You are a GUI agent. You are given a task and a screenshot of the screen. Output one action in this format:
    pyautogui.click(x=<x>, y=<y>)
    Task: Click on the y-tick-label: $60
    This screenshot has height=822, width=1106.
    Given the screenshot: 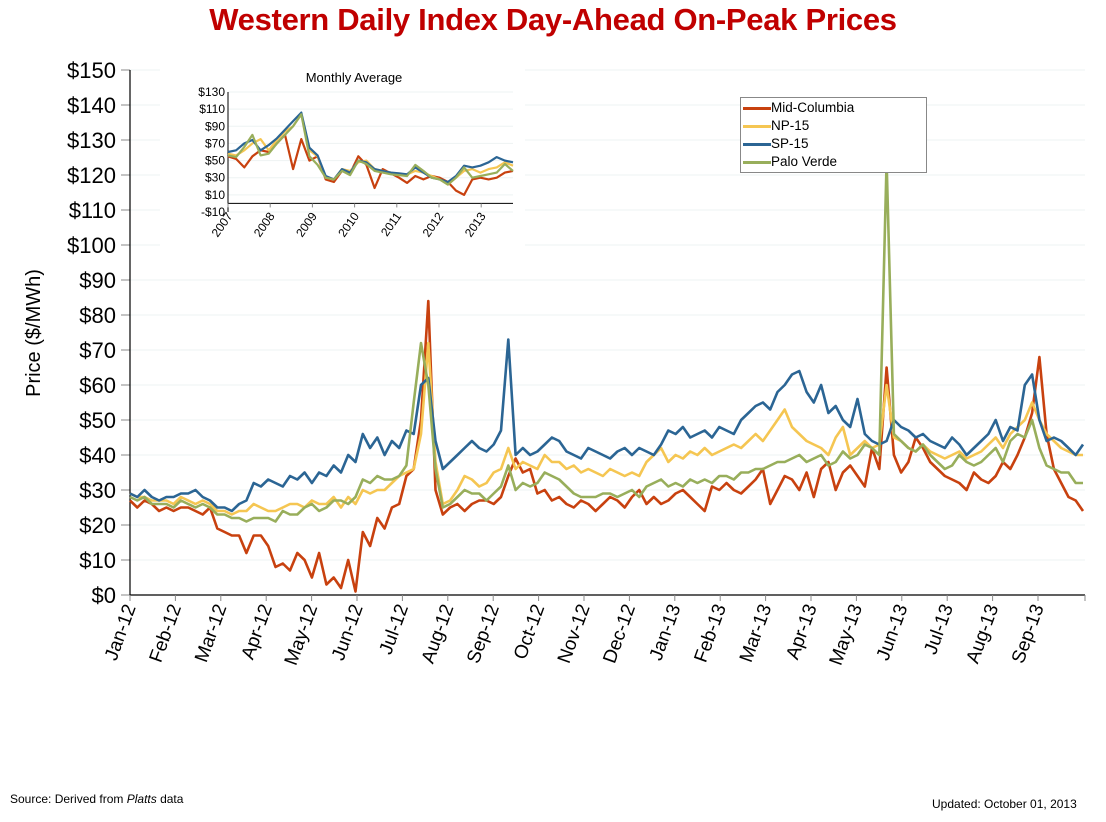 What is the action you would take?
    pyautogui.click(x=97, y=385)
    